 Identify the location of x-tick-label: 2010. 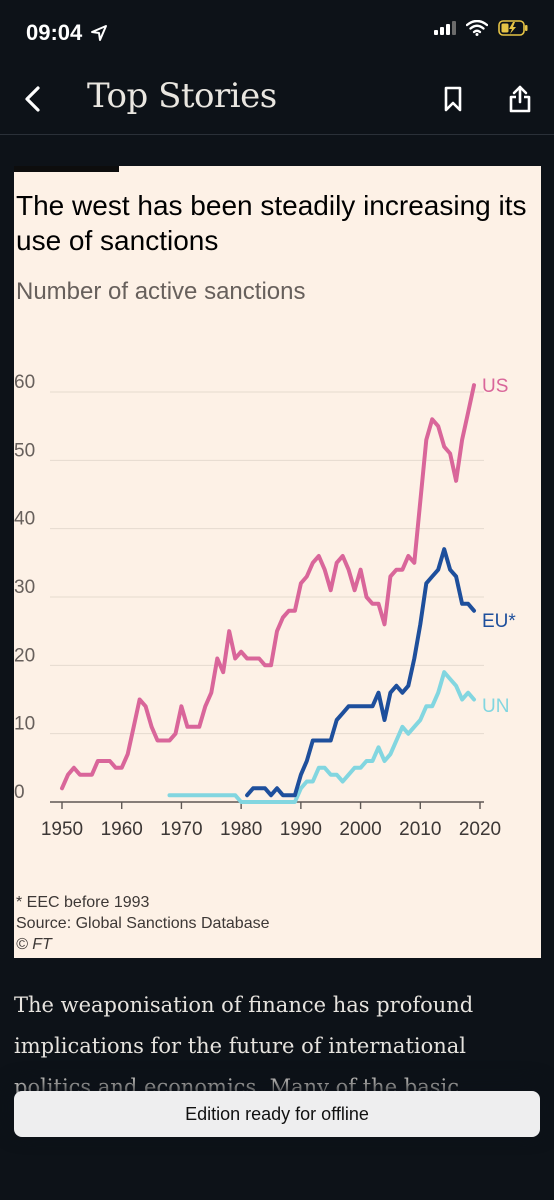
(420, 829).